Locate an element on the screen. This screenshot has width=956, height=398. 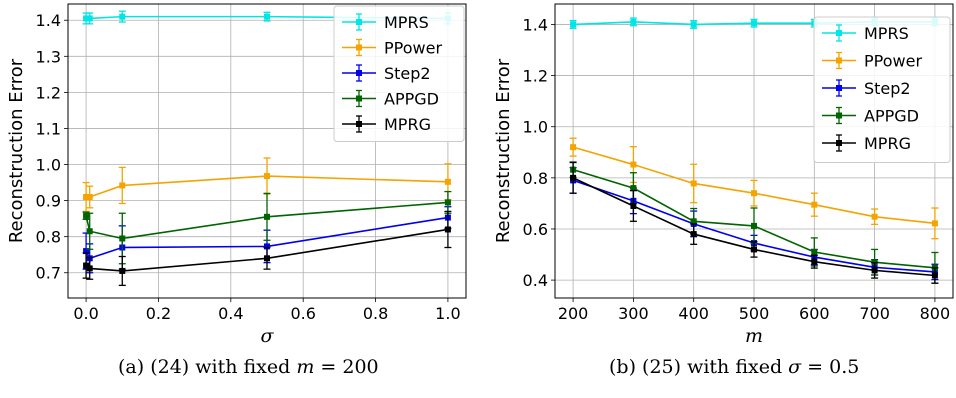
caption-left: (a) (24) with fixed m = 200 is located at coordinates (248, 367).